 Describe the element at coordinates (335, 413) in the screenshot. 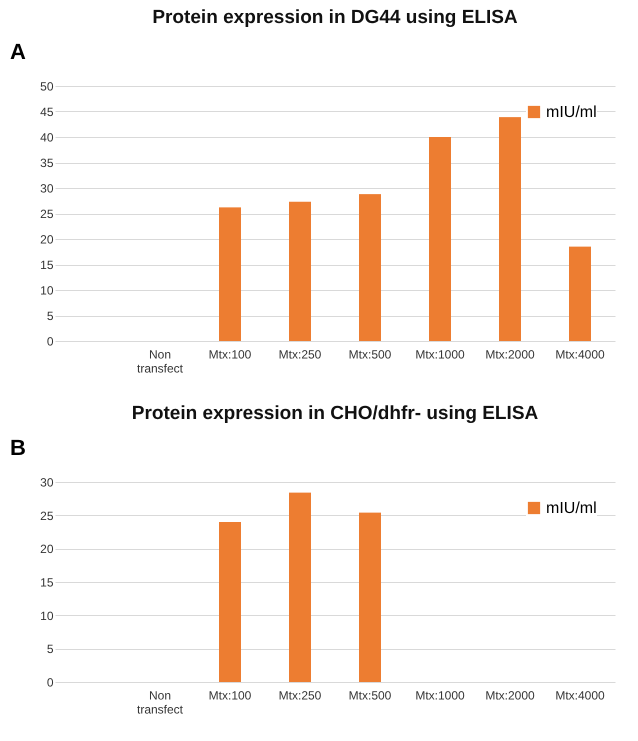

I see `chart-title: Protein expression in CHO/dhfr- using ELISA` at that location.